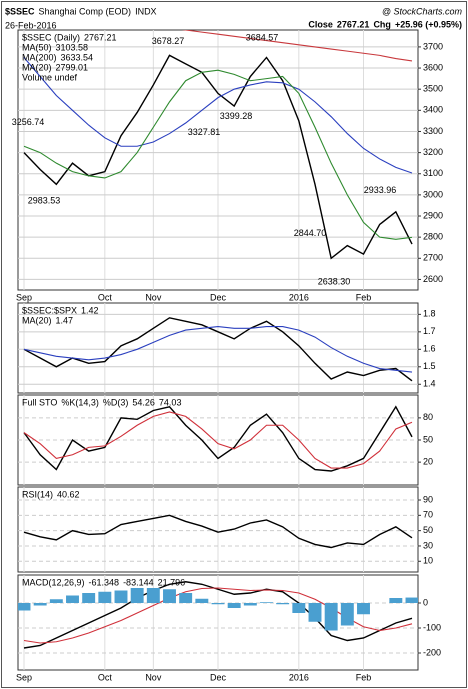 This screenshot has width=468, height=689. Describe the element at coordinates (433, 46) in the screenshot. I see `y-tick-label: 3700` at that location.